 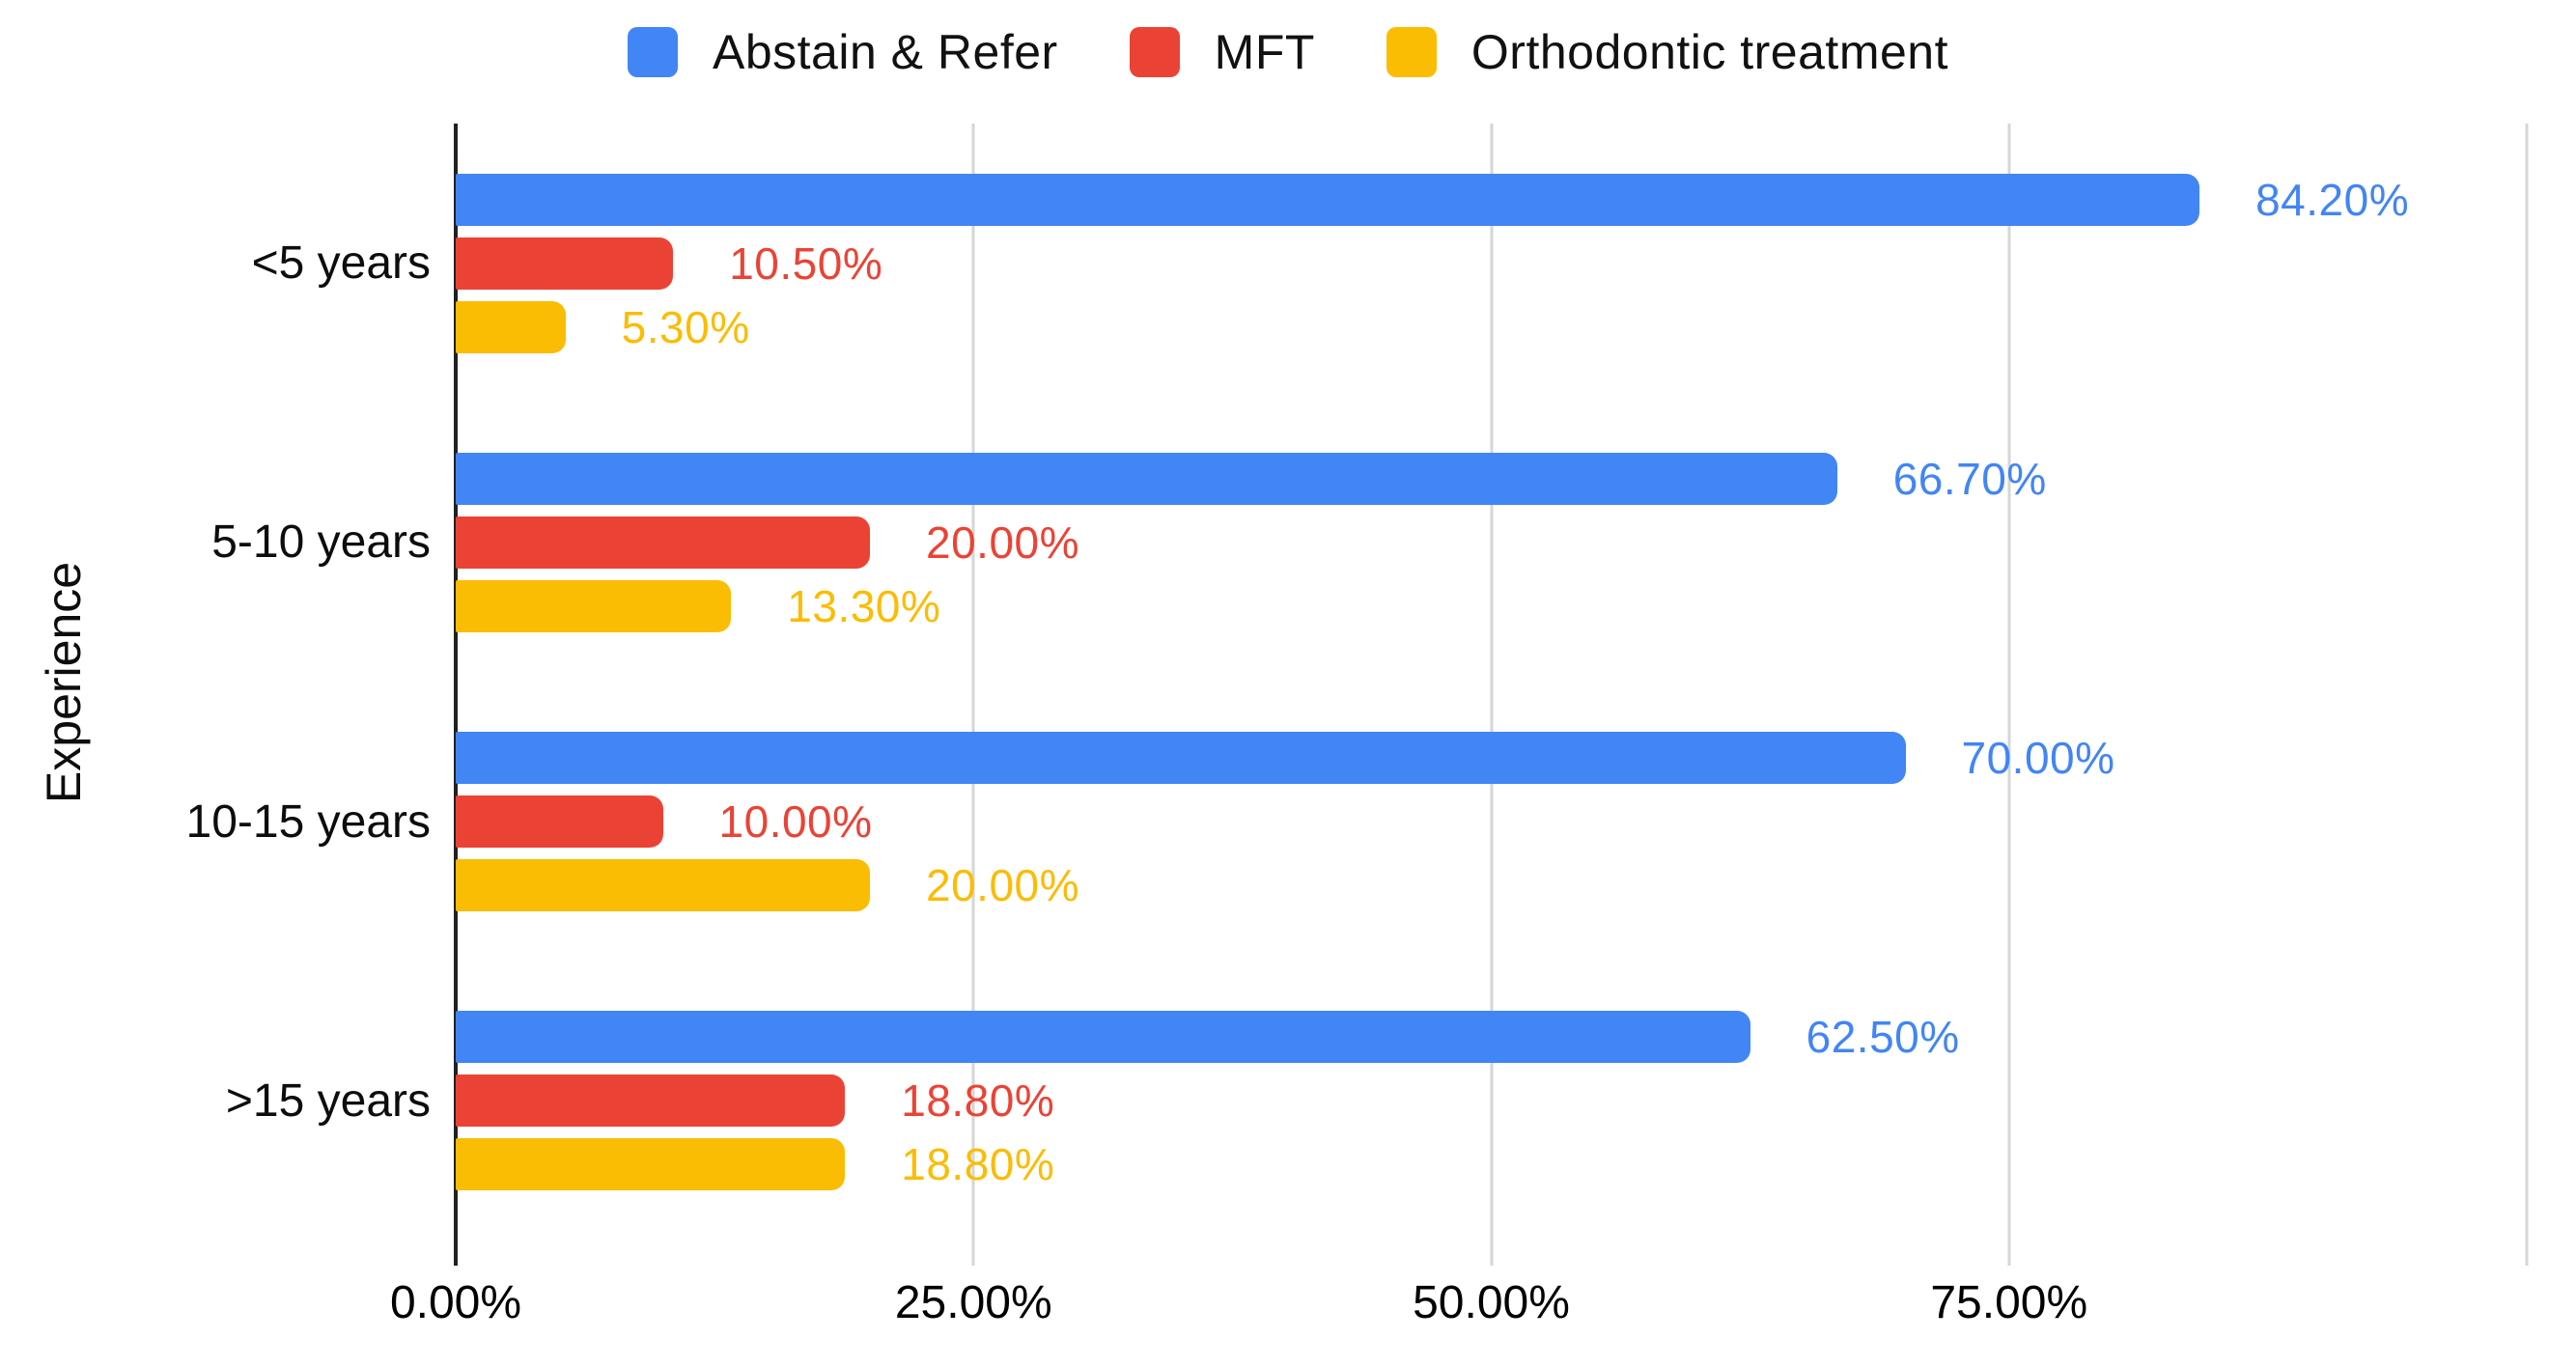 I want to click on x-axis-tick-labels: 0.00% 25.00% 50.00% 75.00%, so click(x=1288, y=1310).